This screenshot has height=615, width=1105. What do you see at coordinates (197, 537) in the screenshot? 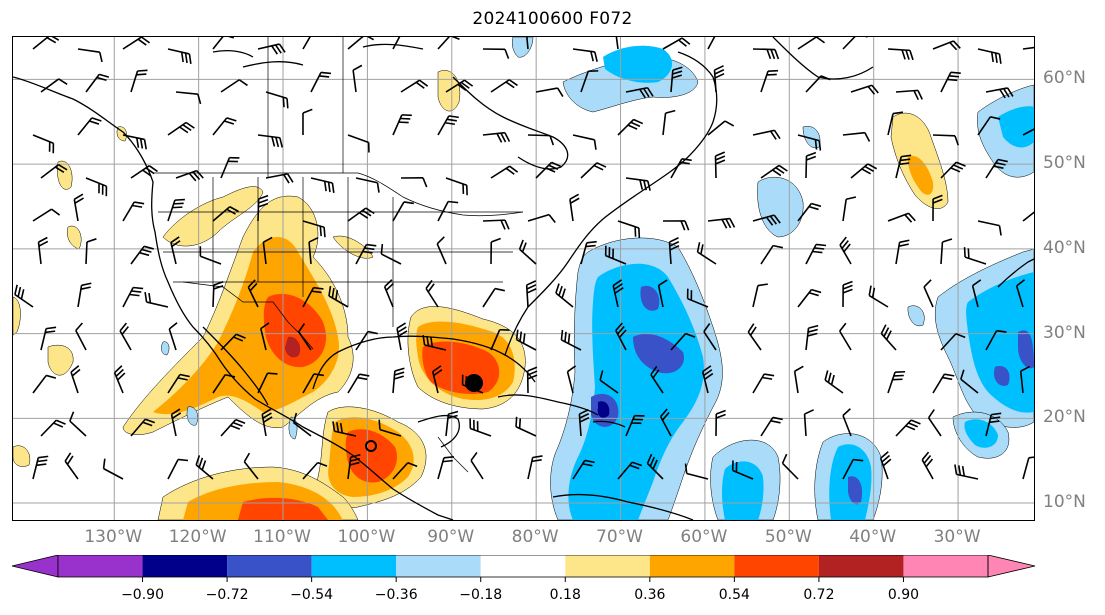
I see `longitude-label: 120°W` at bounding box center [197, 537].